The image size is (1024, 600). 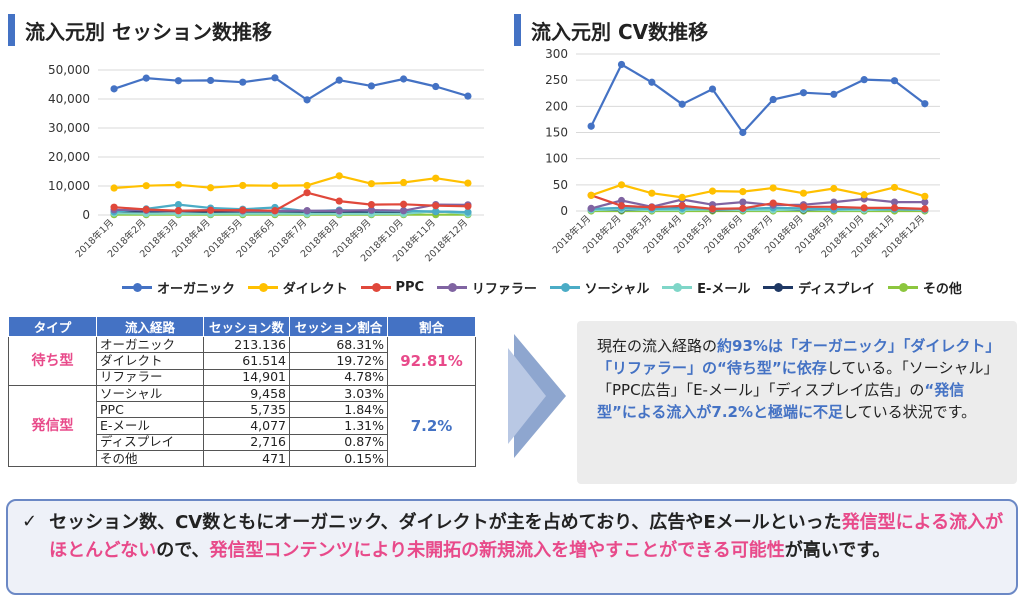 What do you see at coordinates (497, 550) in the screenshot?
I see `summary-highlight: 発信型コンテンツにより未開拓の新規流入を増やすことができる可能性` at bounding box center [497, 550].